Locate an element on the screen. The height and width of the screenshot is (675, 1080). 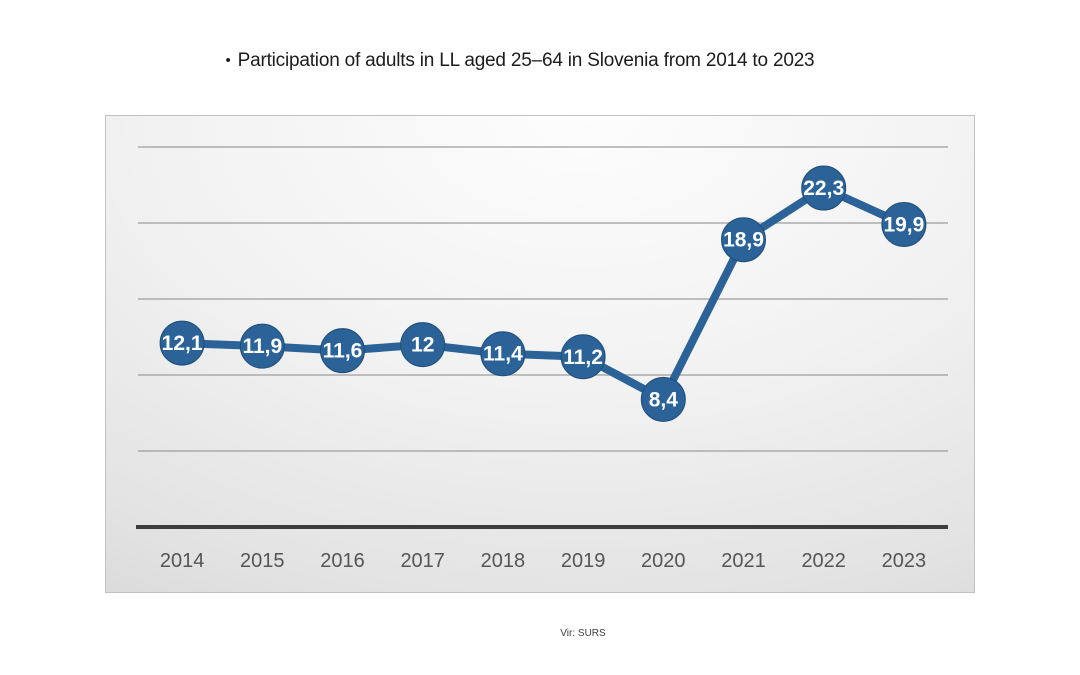
data-point-label: 12 is located at coordinates (422, 345).